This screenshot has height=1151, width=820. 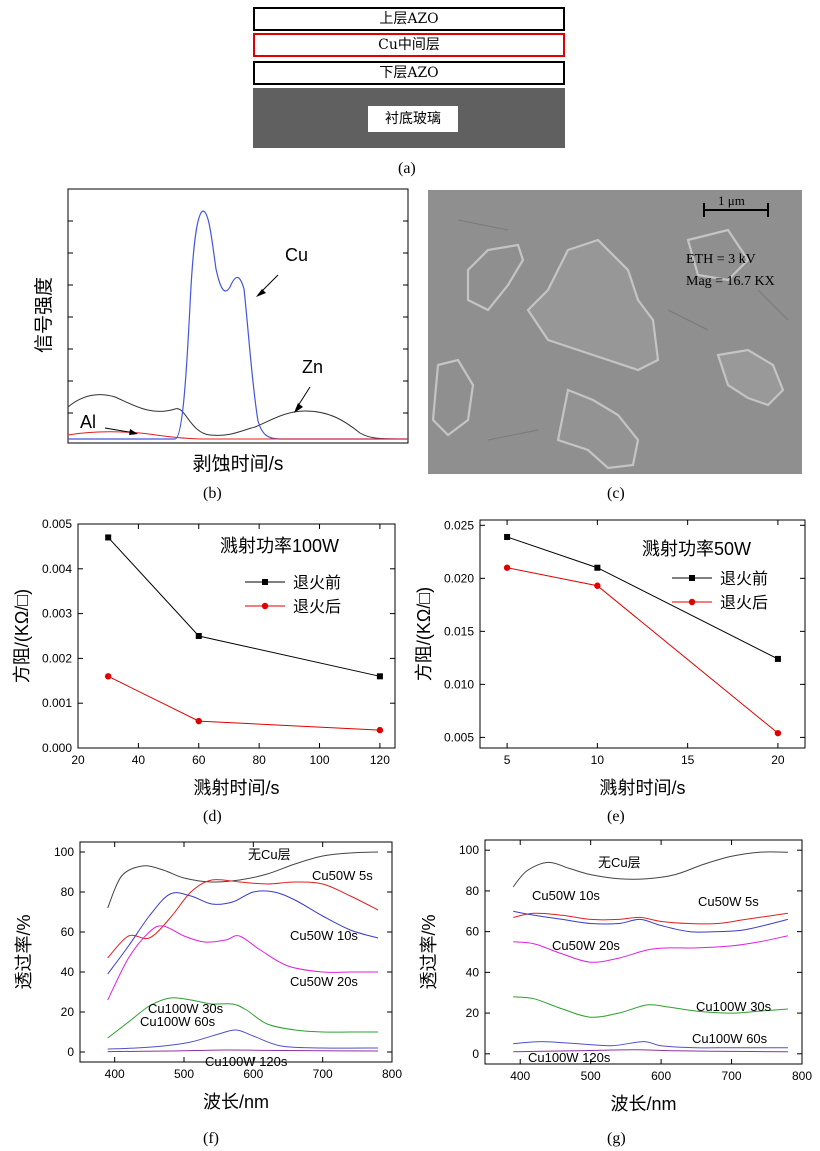 I want to click on zn-curve, so click(x=238, y=417).